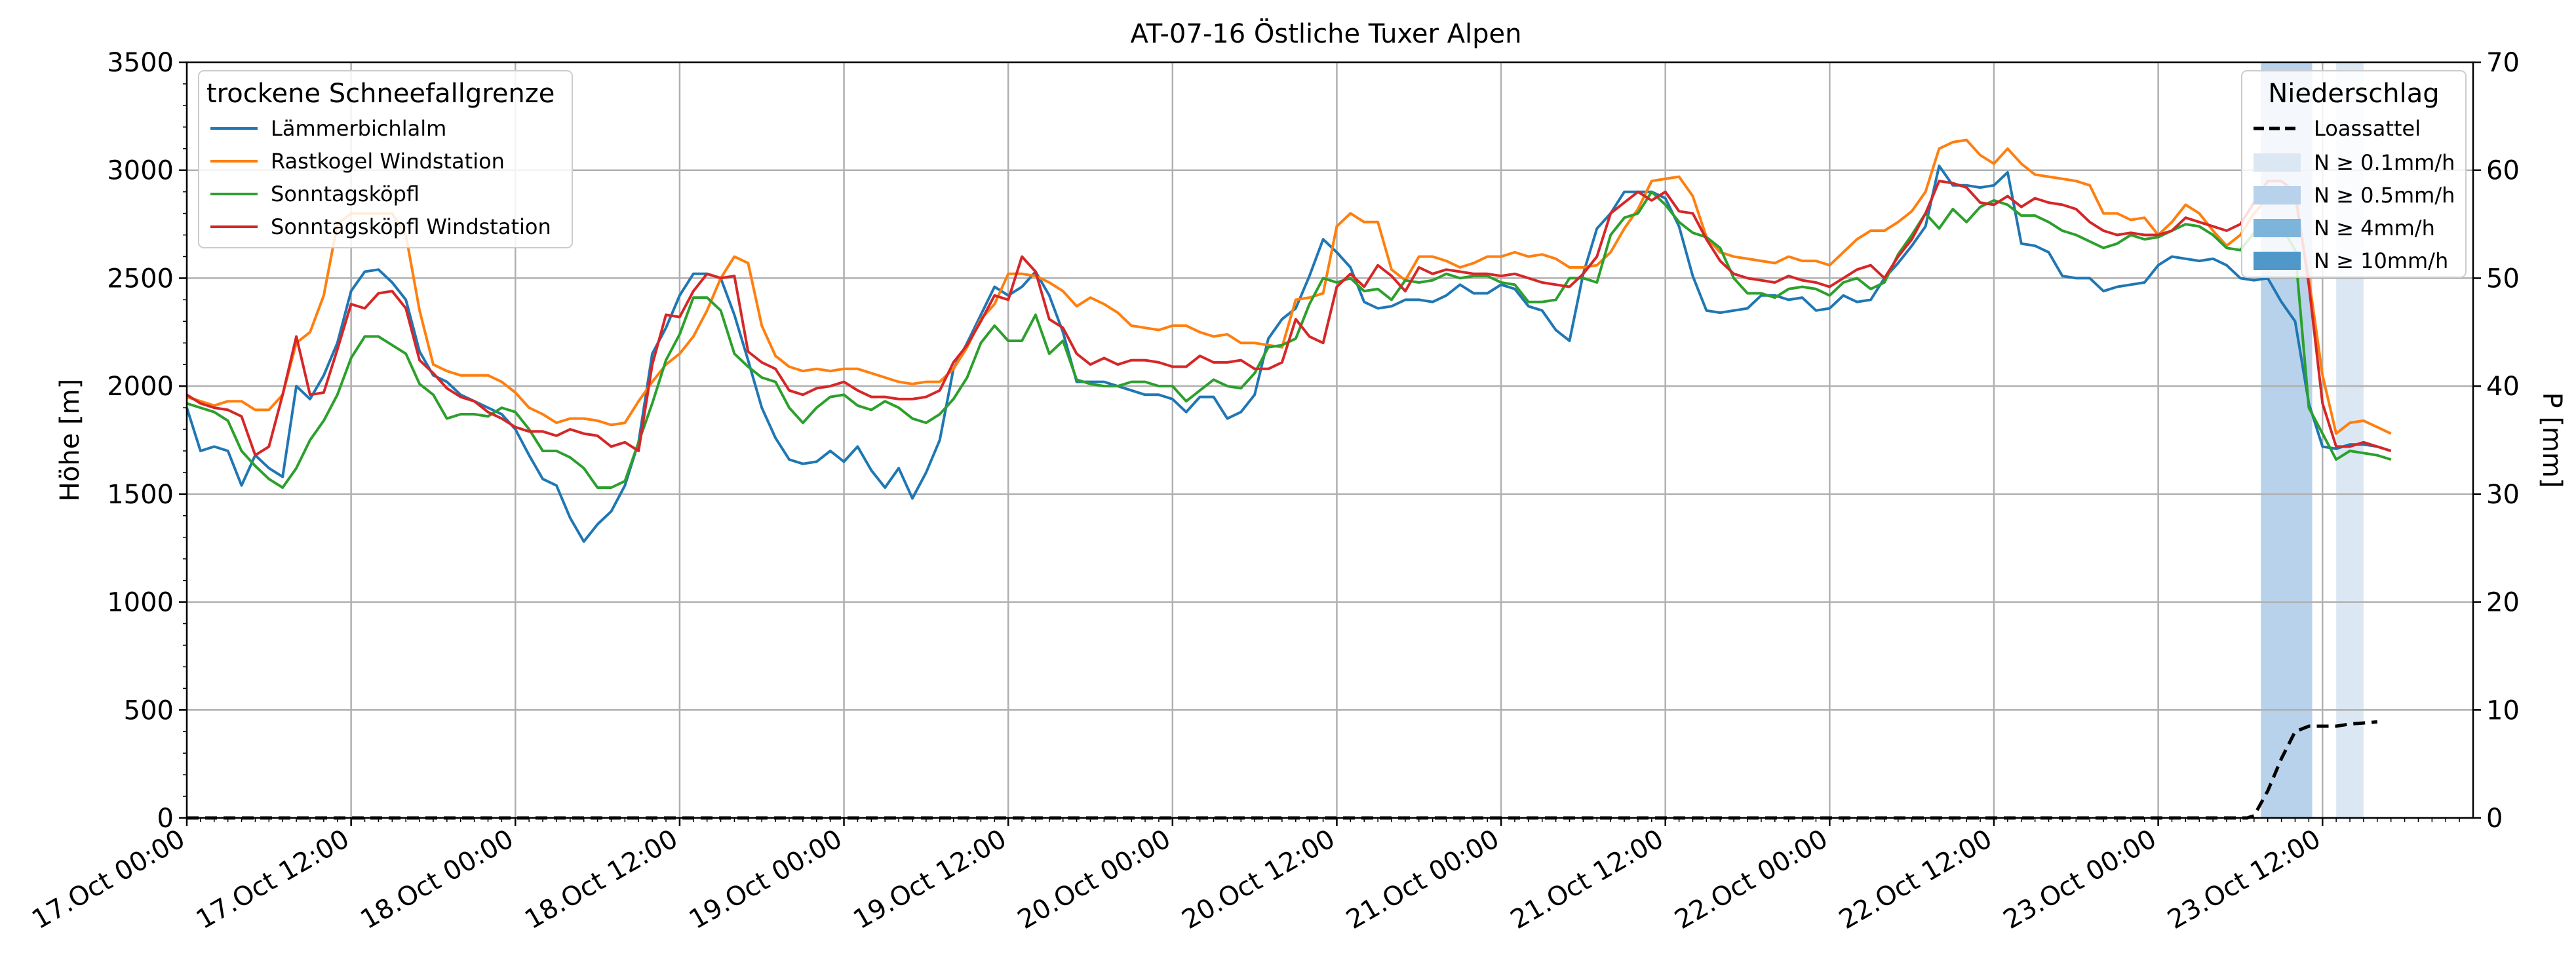  I want to click on y-tick-label: 3500, so click(140, 63).